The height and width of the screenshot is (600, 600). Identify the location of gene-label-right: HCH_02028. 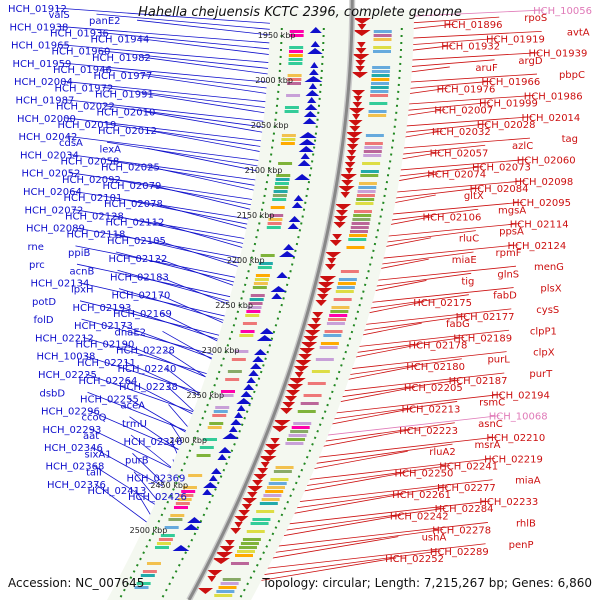
(506, 125).